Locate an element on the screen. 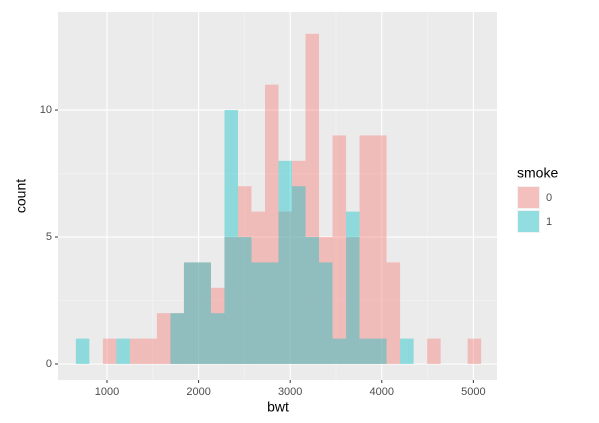 This screenshot has height=423, width=599. x-tick-label: 4000 is located at coordinates (382, 392).